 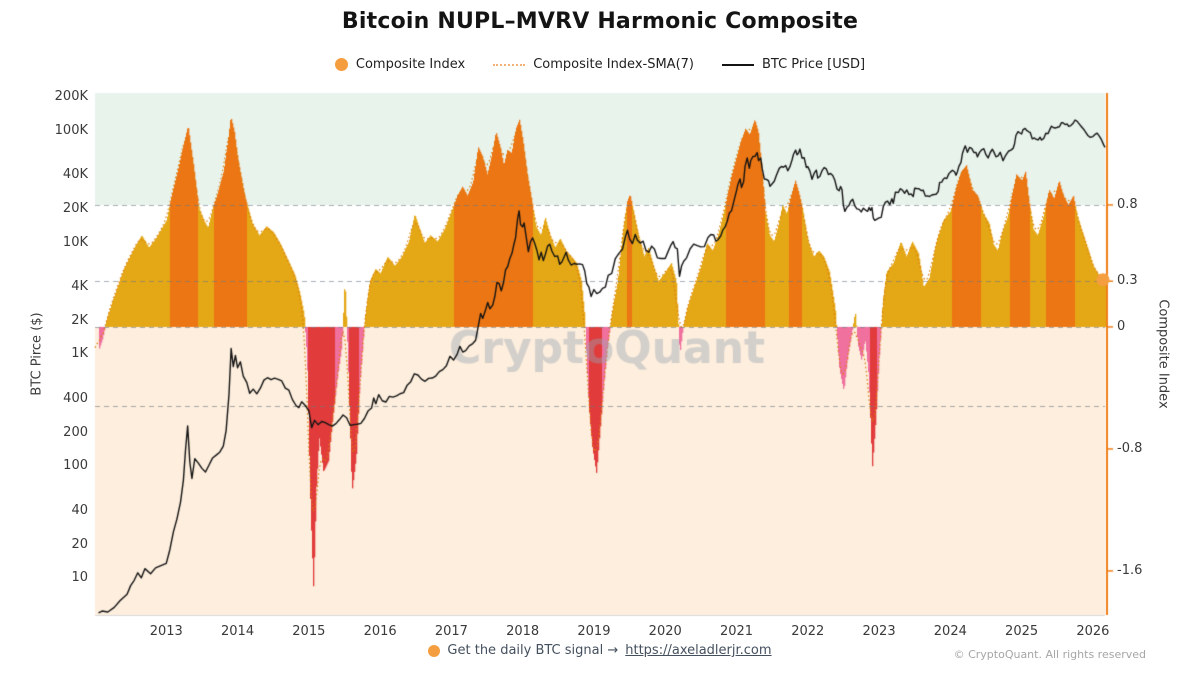 What do you see at coordinates (600, 21) in the screenshot?
I see `chart-title: Bitcoin NUPL–MVRV Harmonic Composite` at bounding box center [600, 21].